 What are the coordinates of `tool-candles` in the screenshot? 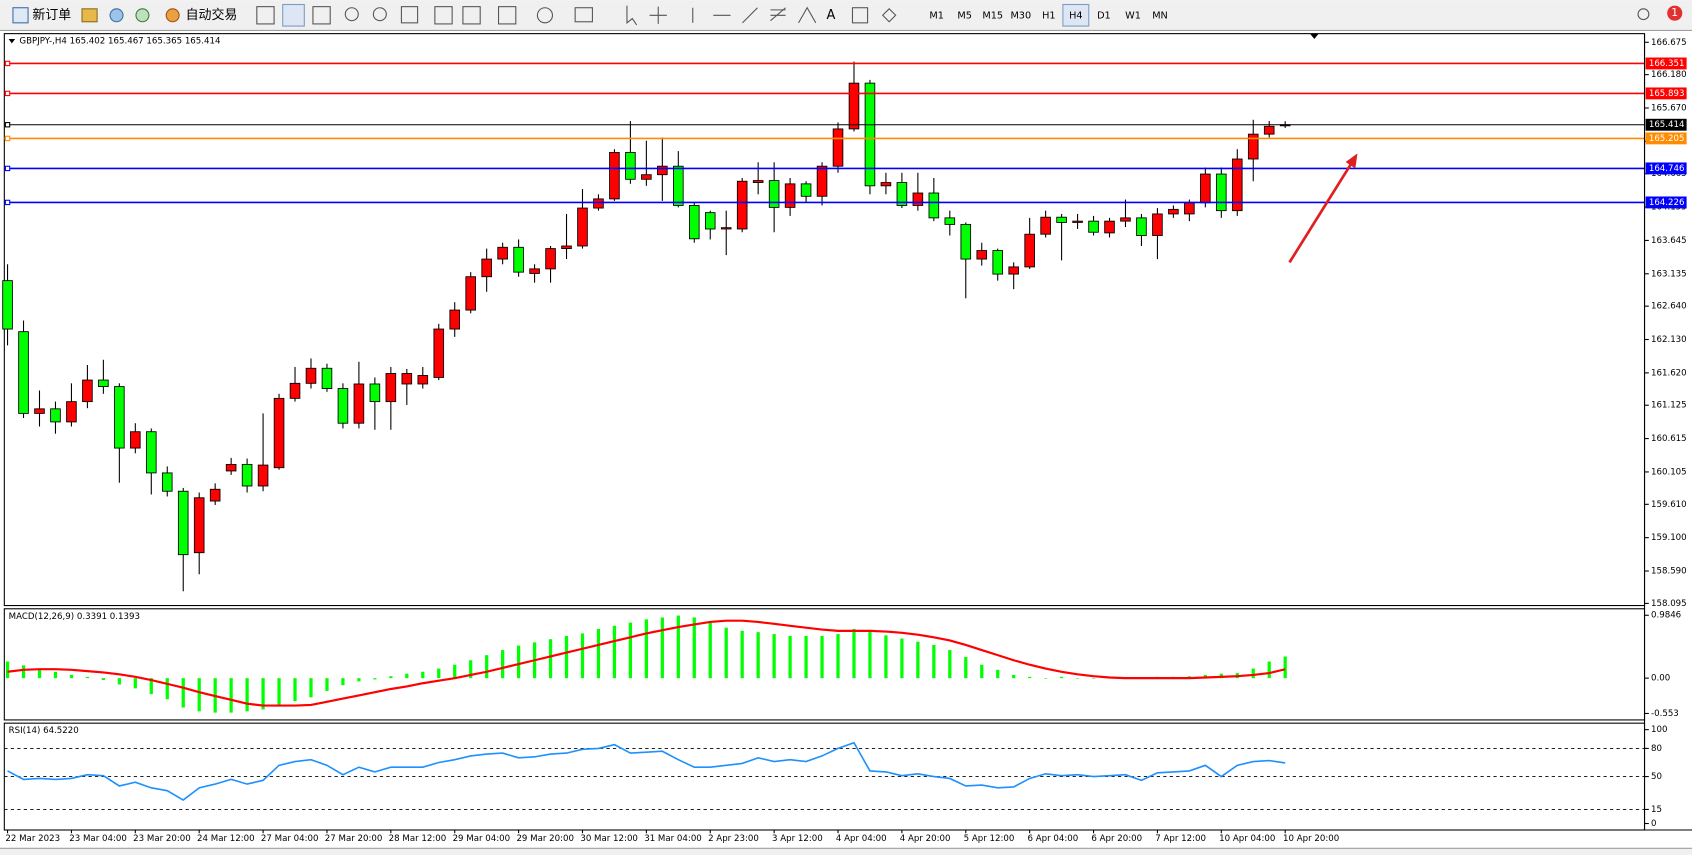 It's located at (293, 15).